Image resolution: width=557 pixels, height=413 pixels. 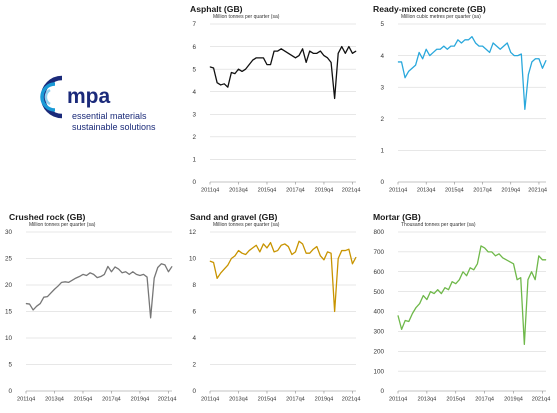 I want to click on y-tick-label: 800, so click(x=378, y=232).